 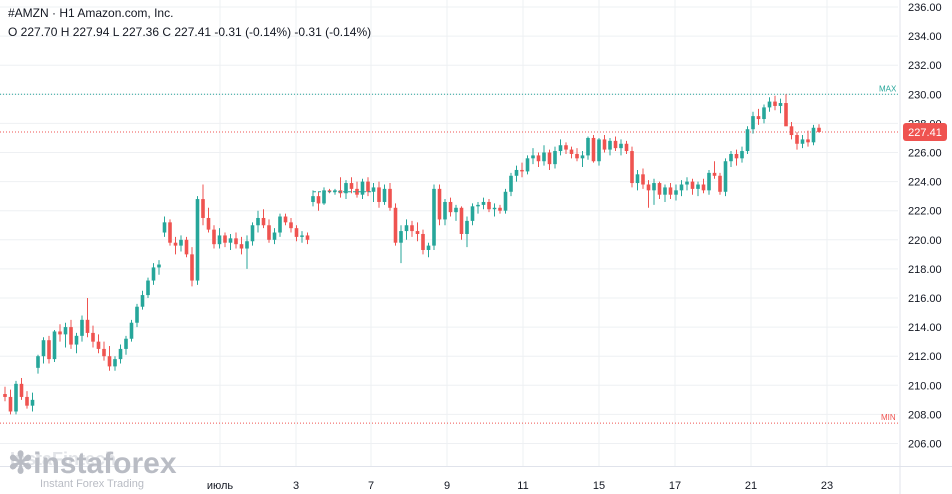 I want to click on max-level-label: MAX, so click(x=888, y=88).